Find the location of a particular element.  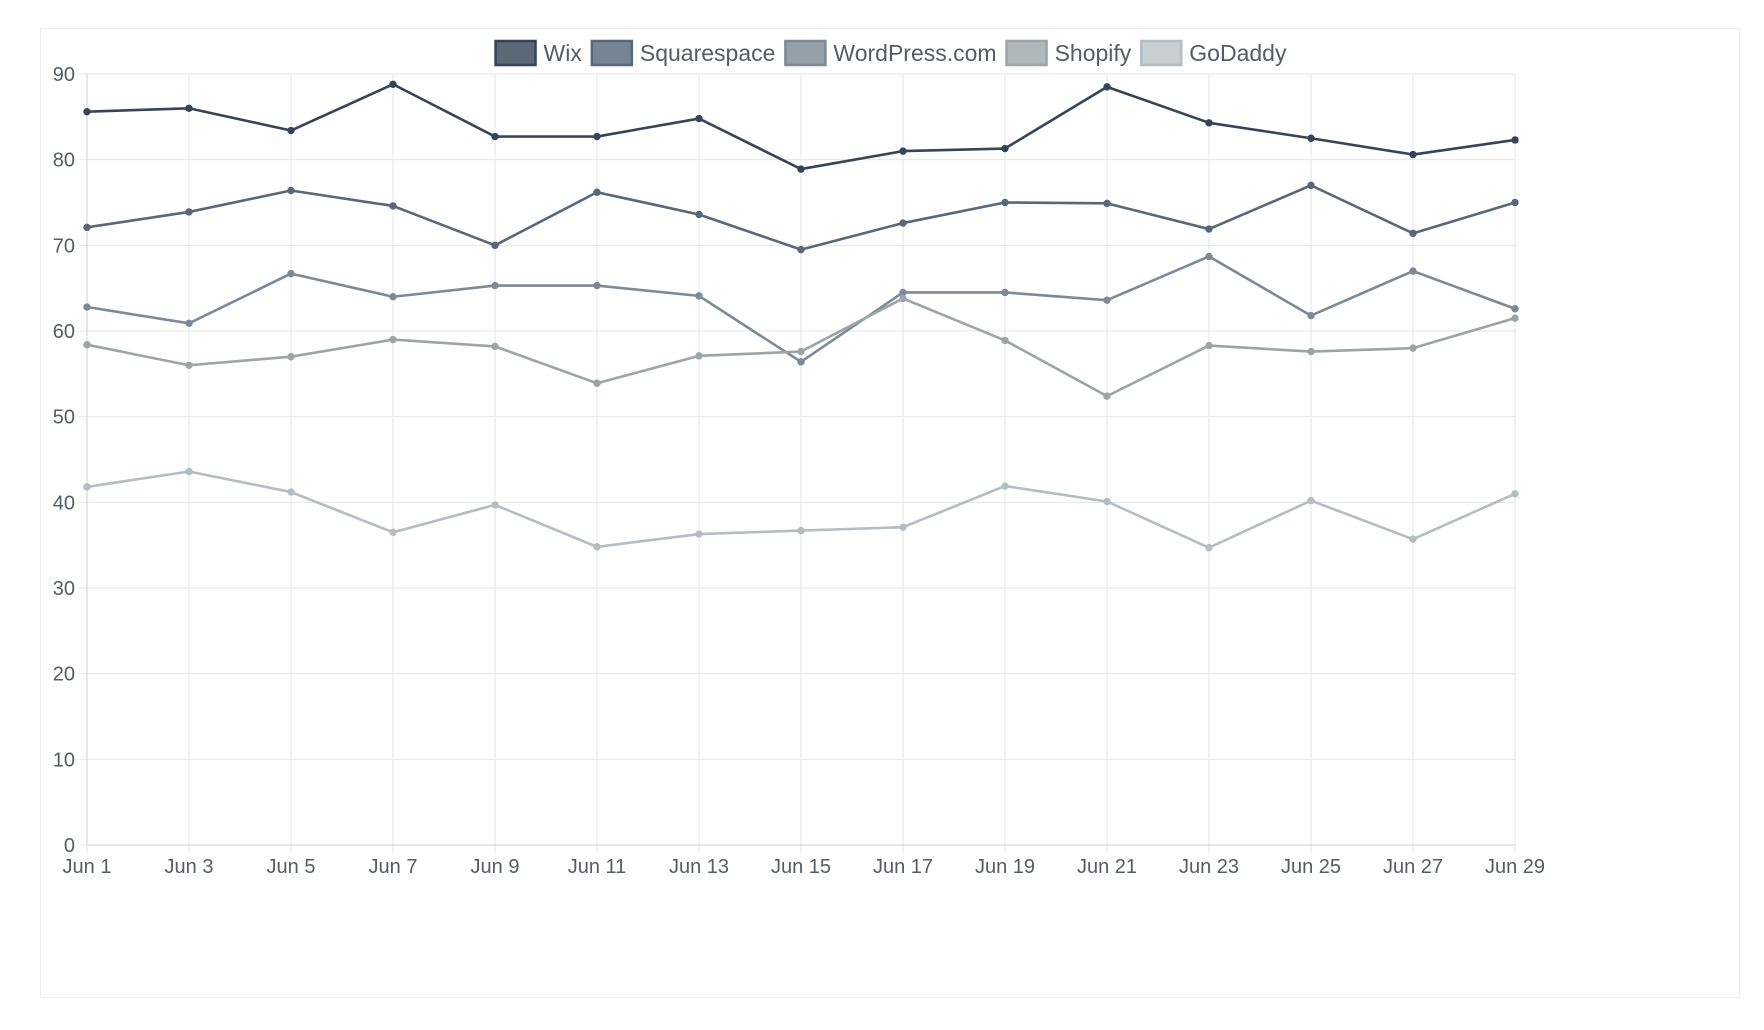

y-tick-label: 30 is located at coordinates (64, 589).